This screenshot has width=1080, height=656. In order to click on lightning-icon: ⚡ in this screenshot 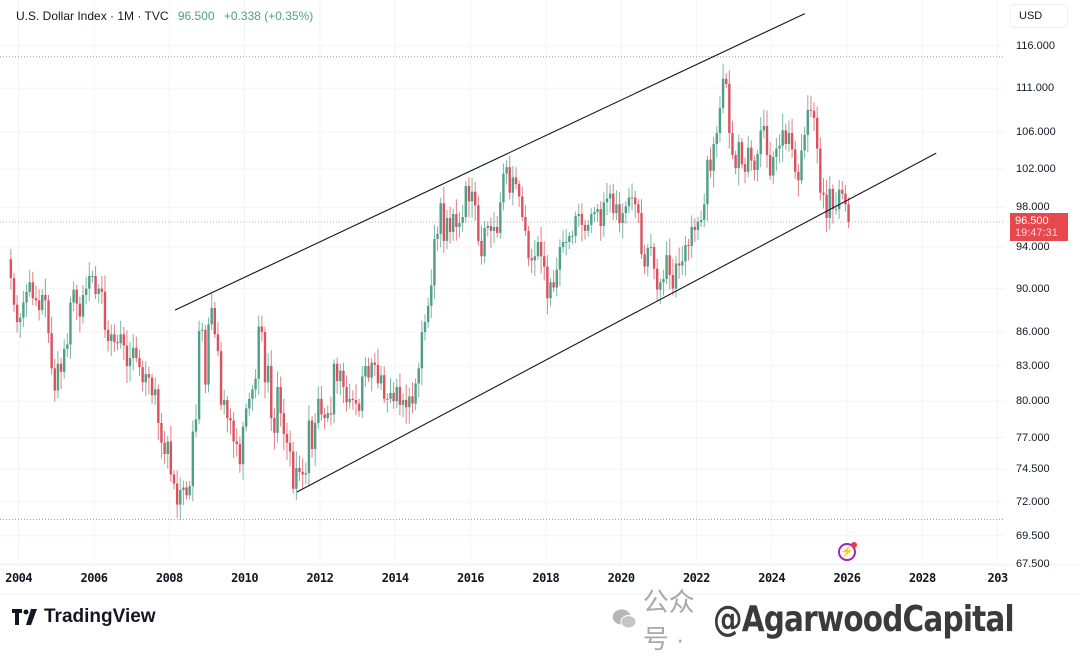, I will do `click(847, 551)`.